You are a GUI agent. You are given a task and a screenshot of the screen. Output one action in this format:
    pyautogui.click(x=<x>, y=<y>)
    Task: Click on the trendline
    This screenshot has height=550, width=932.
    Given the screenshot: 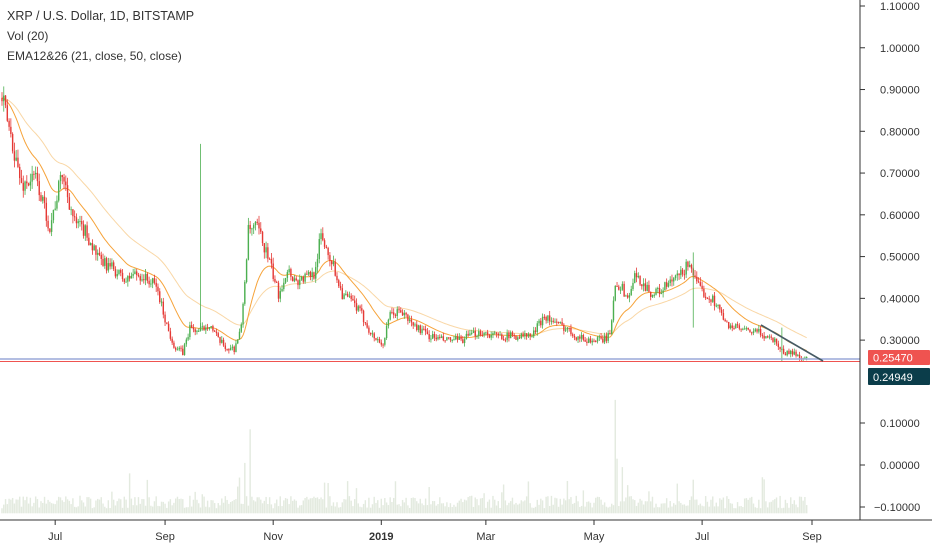 What is the action you would take?
    pyautogui.click(x=792, y=343)
    